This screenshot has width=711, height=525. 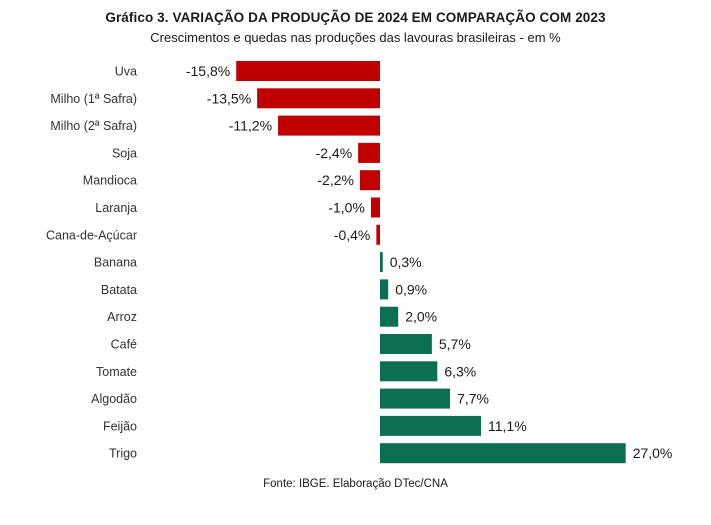 What do you see at coordinates (409, 371) in the screenshot?
I see `bar-tomate` at bounding box center [409, 371].